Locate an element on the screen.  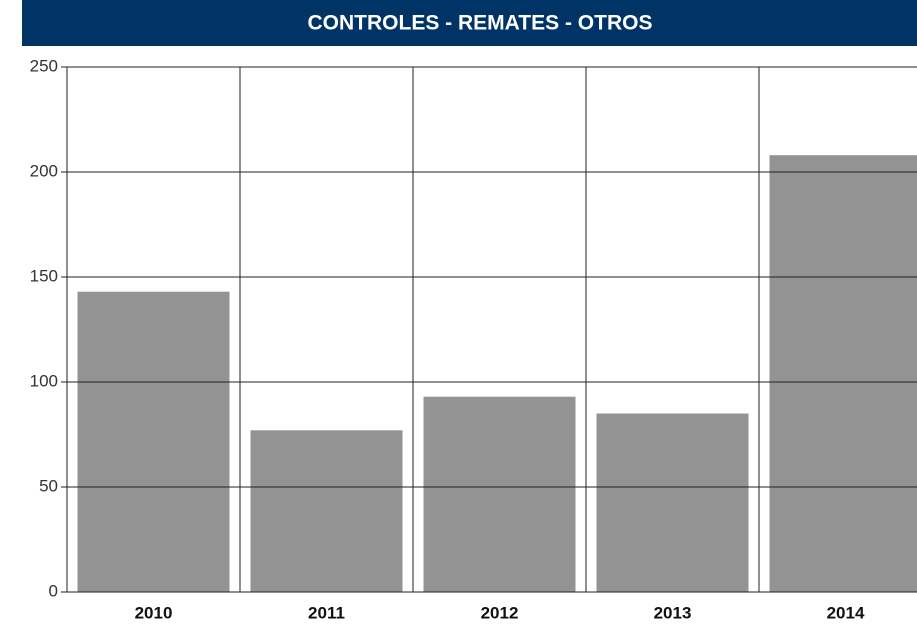
y-tick-label: 0 is located at coordinates (53, 590).